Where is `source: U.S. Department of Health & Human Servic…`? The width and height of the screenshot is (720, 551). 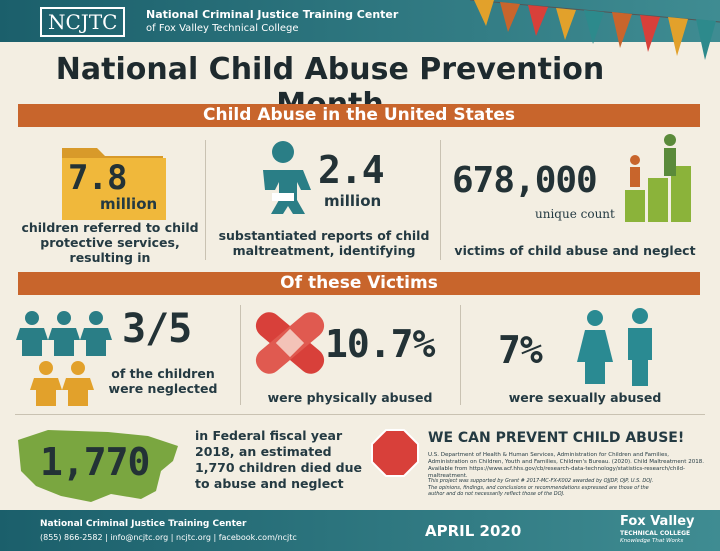 source: U.S. Department of Health & Human Servic… is located at coordinates (566, 465).